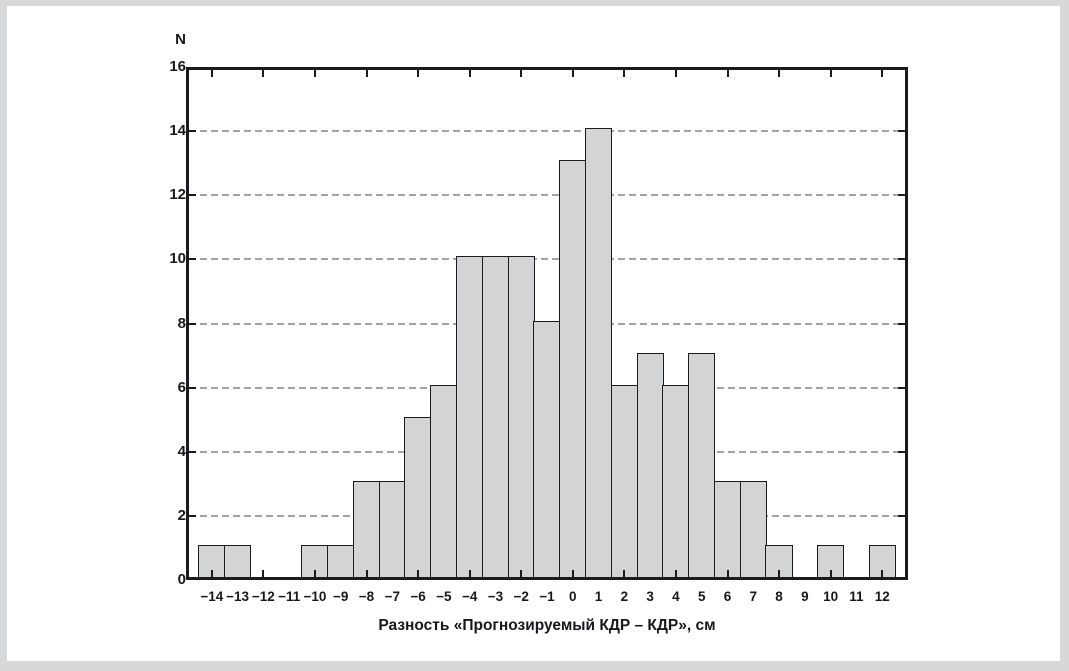 This screenshot has width=1069, height=671. Describe the element at coordinates (676, 596) in the screenshot. I see `x-tick-label: 4` at that location.